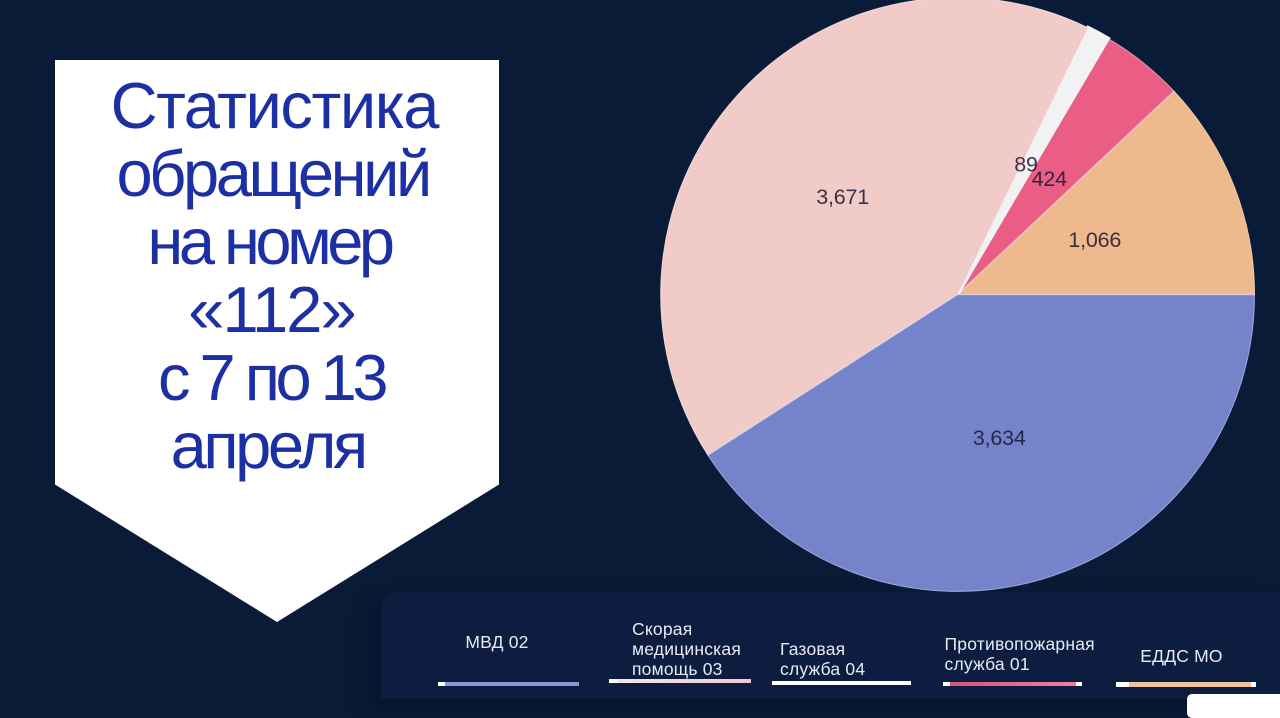 This screenshot has height=718, width=1280. I want to click on svg-text: 3,634, so click(999, 438).